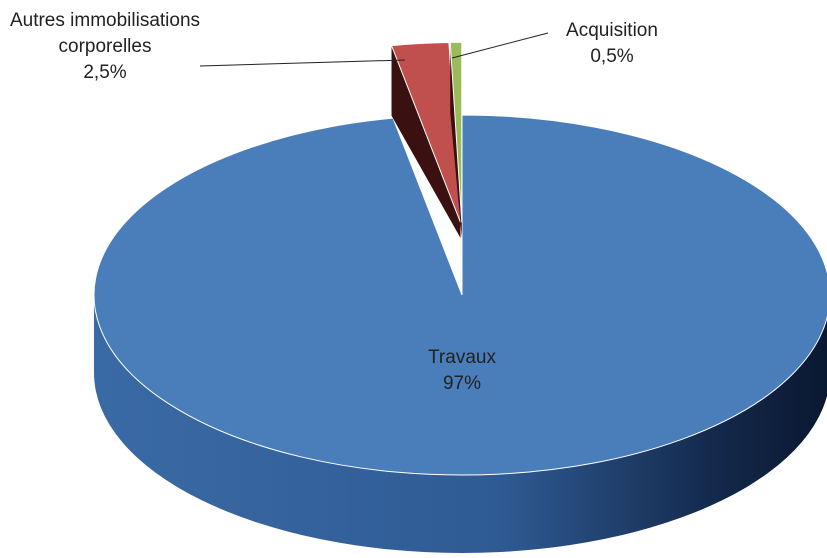 The height and width of the screenshot is (558, 827). What do you see at coordinates (105, 72) in the screenshot?
I see `value-label: 2,5%` at bounding box center [105, 72].